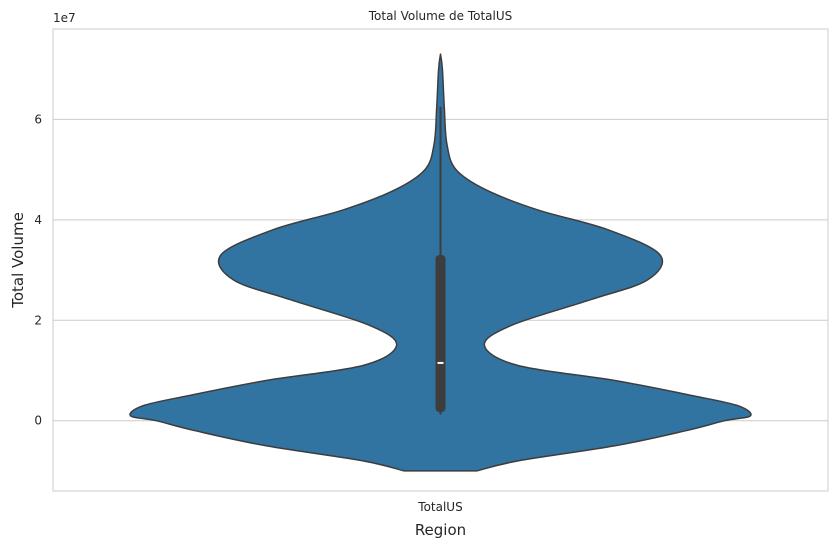 Image resolution: width=837 pixels, height=548 pixels. Describe the element at coordinates (38, 269) in the screenshot. I see `y-tick-labels: 0 2 4 6` at that location.